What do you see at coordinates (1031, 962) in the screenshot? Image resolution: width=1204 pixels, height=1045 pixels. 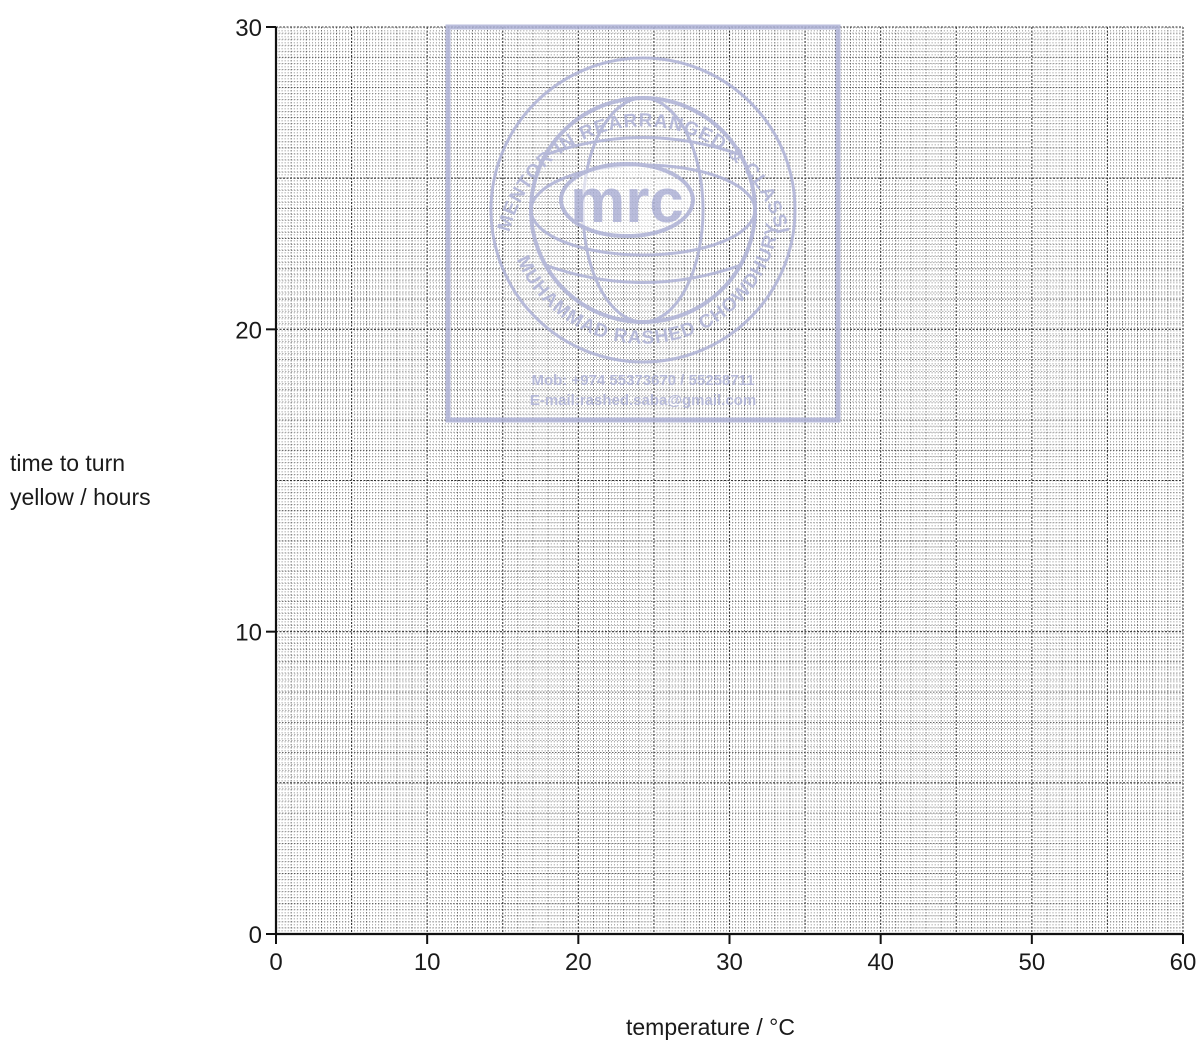 I see `x-tick-label: 50` at bounding box center [1031, 962].